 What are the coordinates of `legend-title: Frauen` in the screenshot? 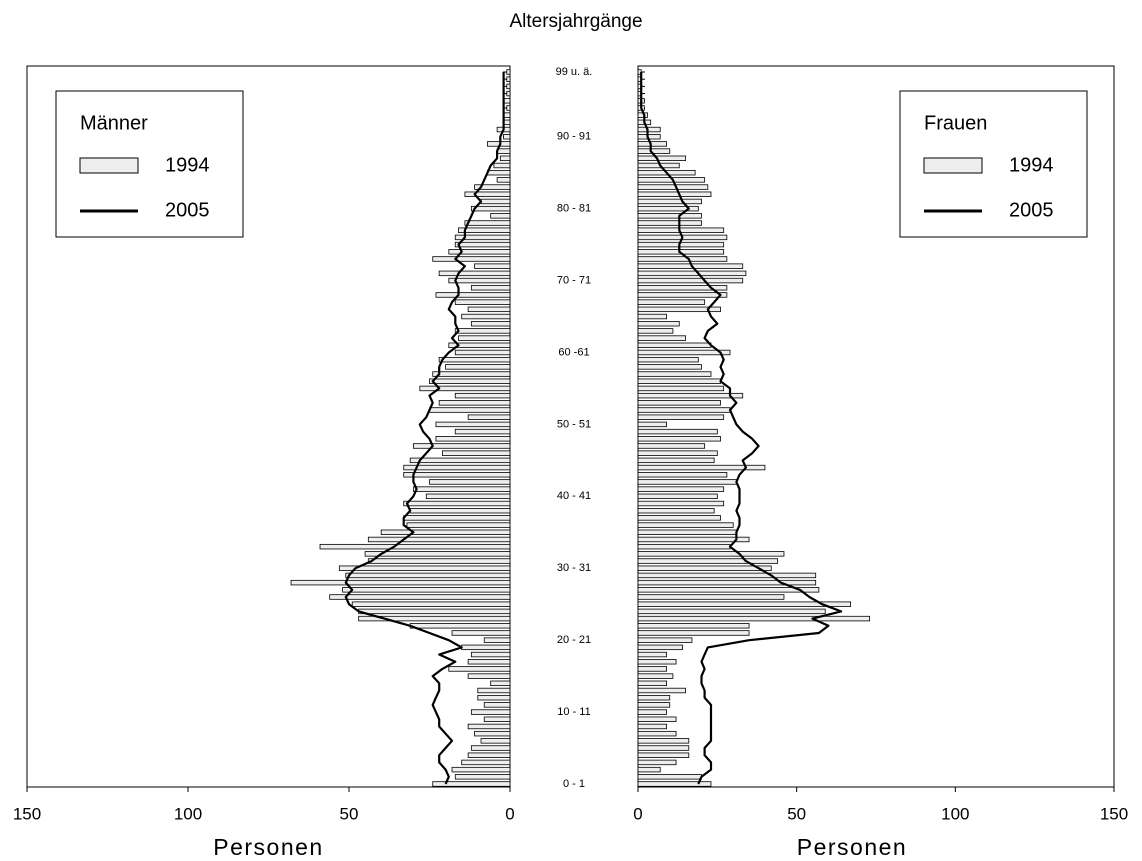 It's located at (955, 123).